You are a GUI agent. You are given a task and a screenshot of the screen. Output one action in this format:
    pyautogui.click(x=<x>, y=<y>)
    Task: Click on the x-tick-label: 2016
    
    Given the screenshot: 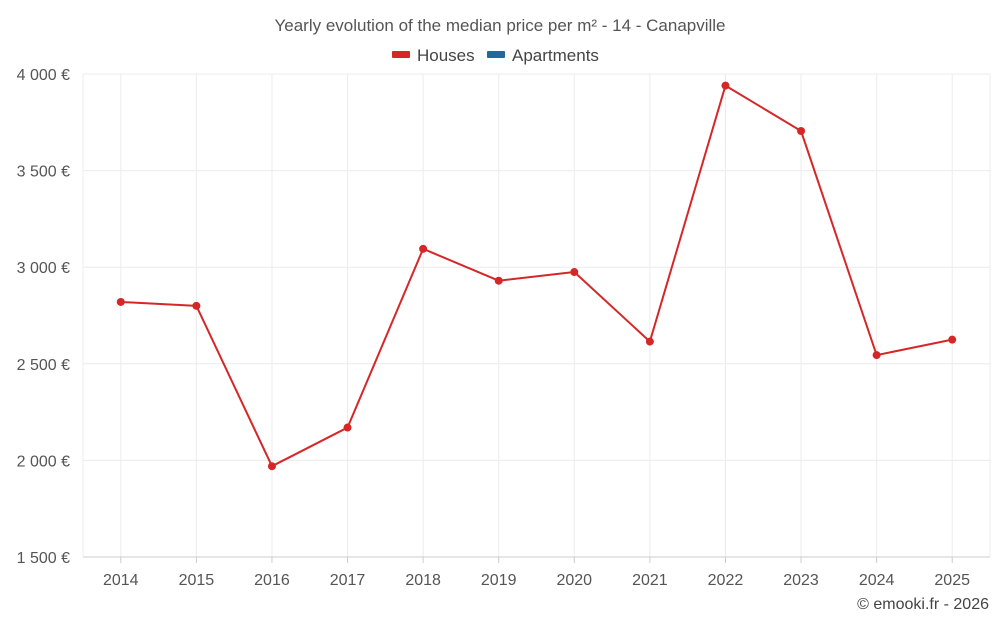 What is the action you would take?
    pyautogui.click(x=272, y=580)
    